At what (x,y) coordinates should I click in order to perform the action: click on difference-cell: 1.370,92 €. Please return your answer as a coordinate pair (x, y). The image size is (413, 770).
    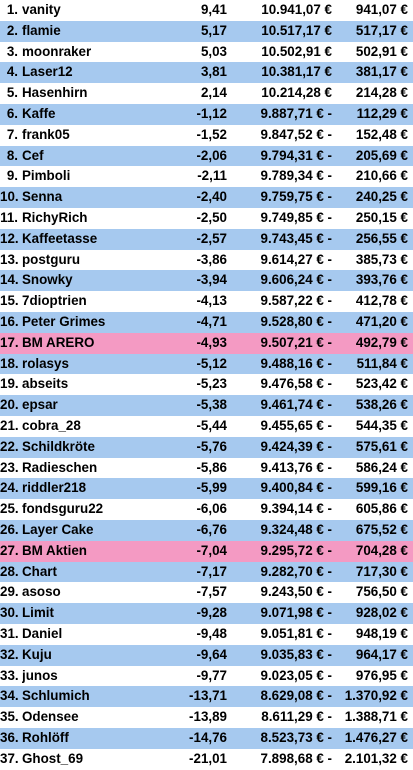
    Looking at the image, I should click on (376, 696).